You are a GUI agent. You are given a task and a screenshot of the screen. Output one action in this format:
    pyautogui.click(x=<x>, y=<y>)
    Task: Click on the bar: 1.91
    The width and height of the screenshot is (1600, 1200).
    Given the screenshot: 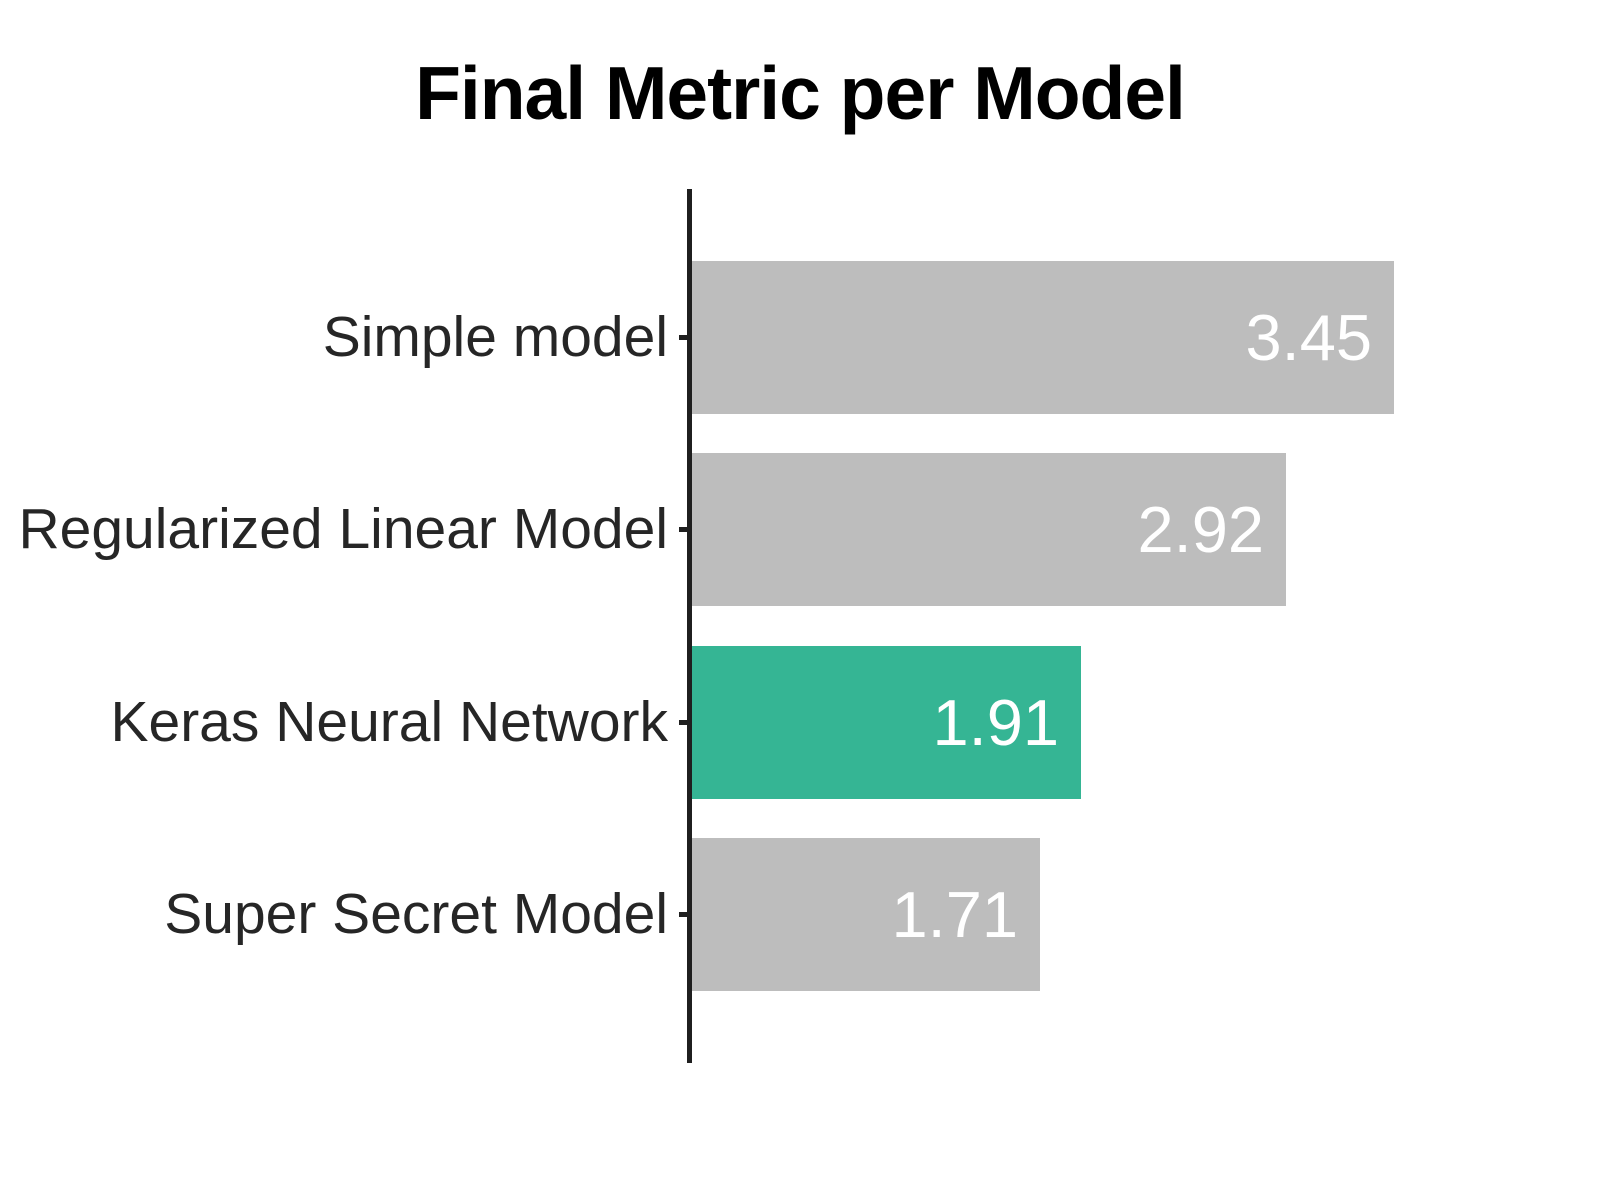 What is the action you would take?
    pyautogui.click(x=886, y=722)
    